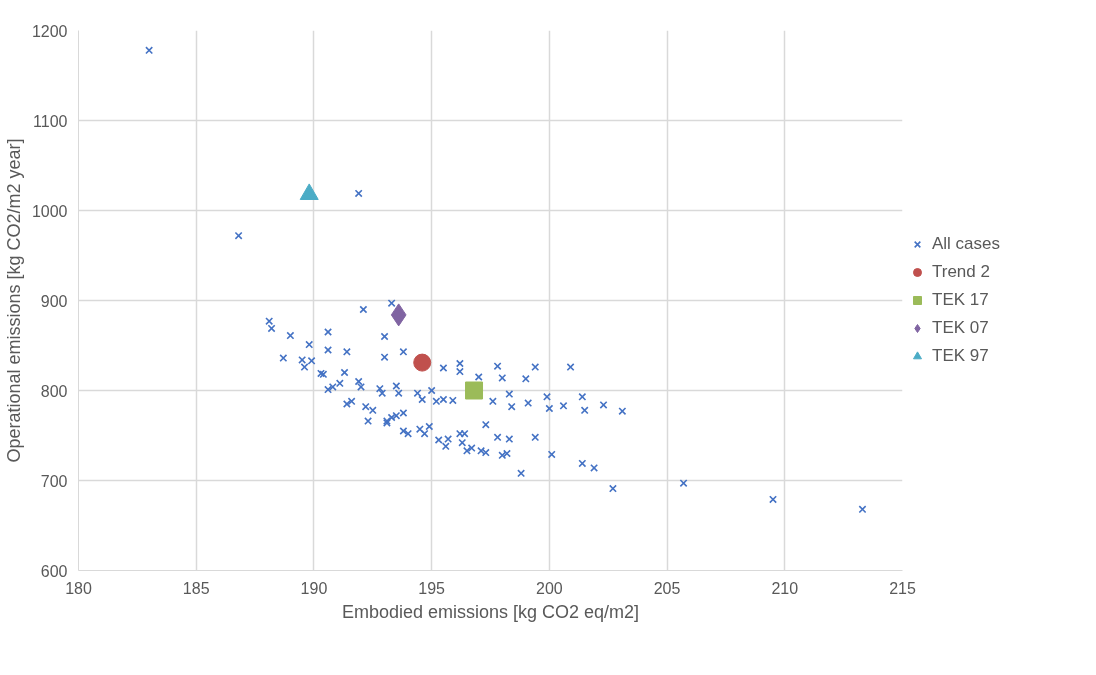  What do you see at coordinates (490, 611) in the screenshot?
I see `x-axis-title: Embodied emissions [kg CO2 eq/m2]` at bounding box center [490, 611].